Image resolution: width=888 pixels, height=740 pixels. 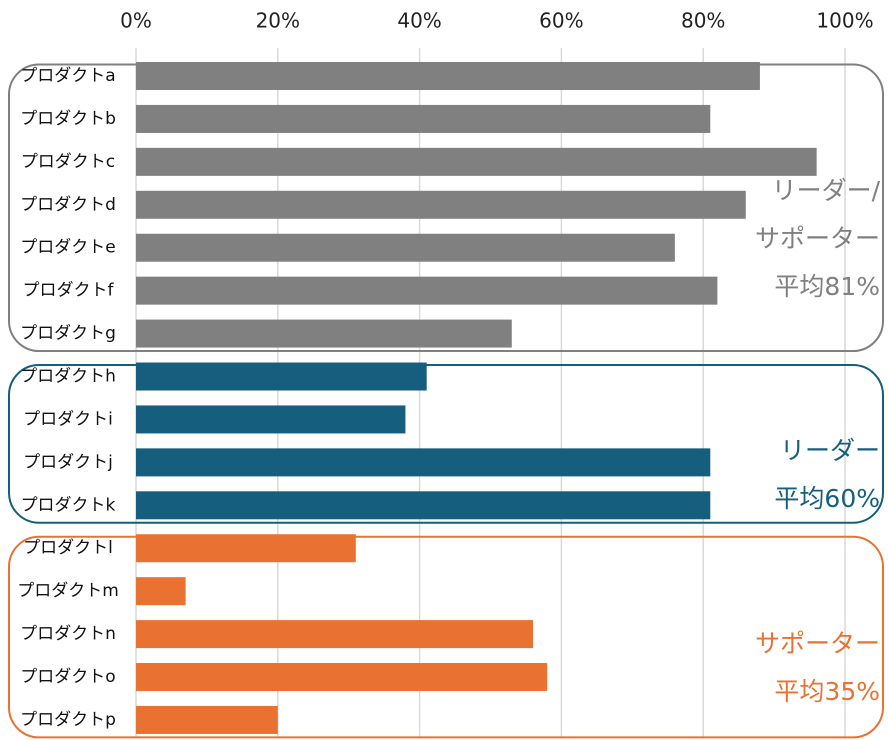 What do you see at coordinates (68, 634) in the screenshot?
I see `category-label: プロダクトn` at bounding box center [68, 634].